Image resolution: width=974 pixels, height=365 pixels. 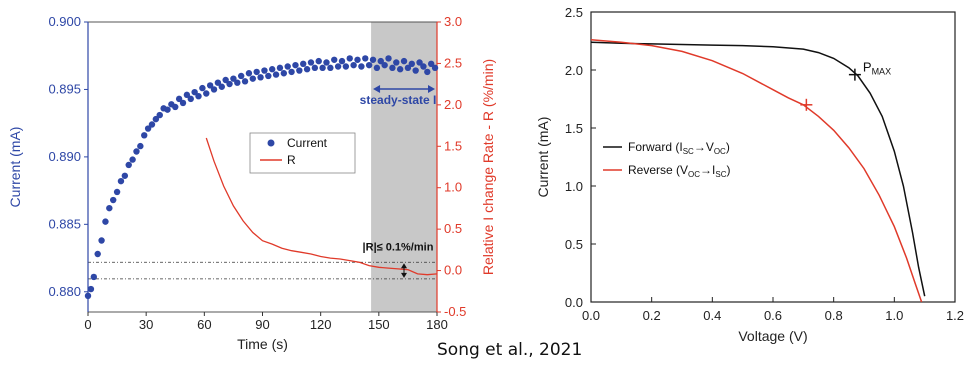 What do you see at coordinates (64, 21) in the screenshot?
I see `y-tick-label: 0.900` at bounding box center [64, 21].